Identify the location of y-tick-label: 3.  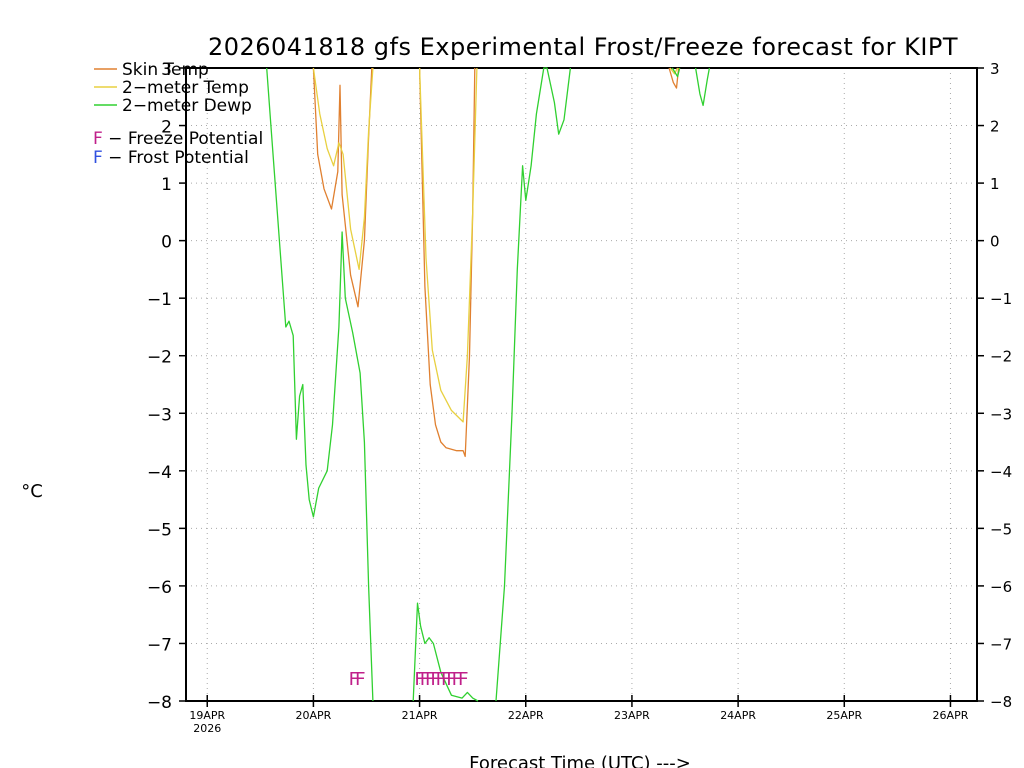
(166, 70).